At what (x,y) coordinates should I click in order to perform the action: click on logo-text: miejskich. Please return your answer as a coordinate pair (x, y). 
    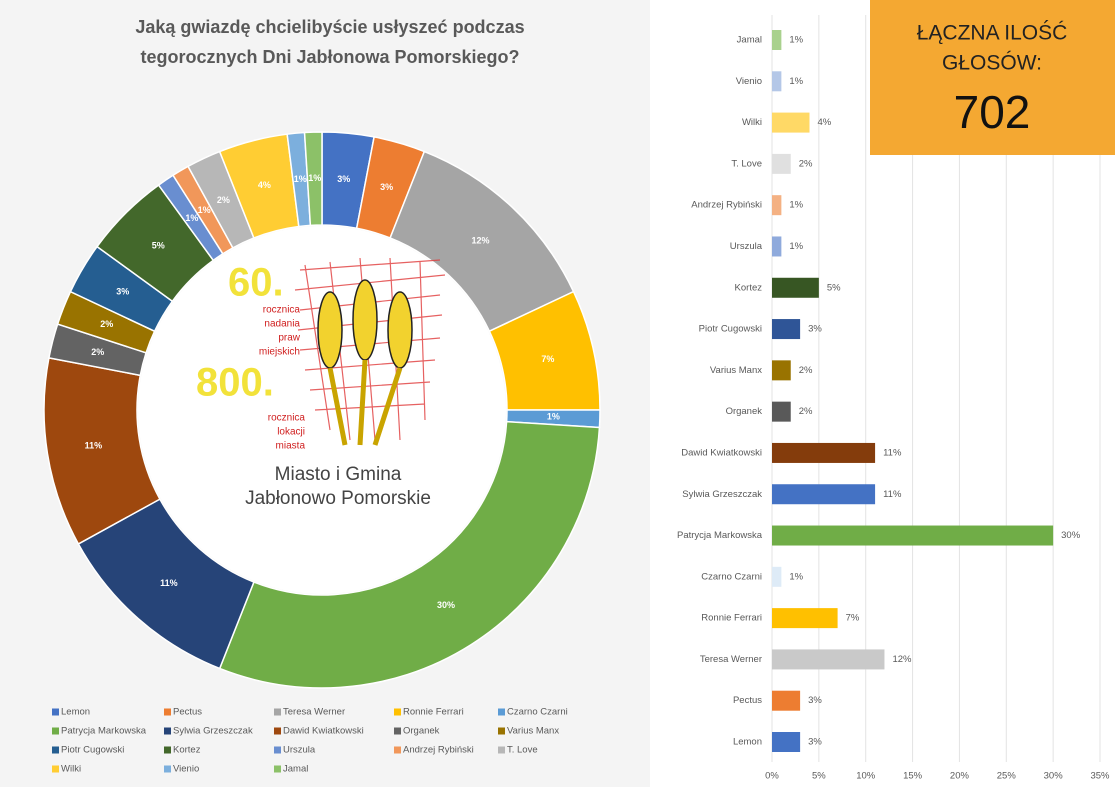
    Looking at the image, I should click on (279, 352).